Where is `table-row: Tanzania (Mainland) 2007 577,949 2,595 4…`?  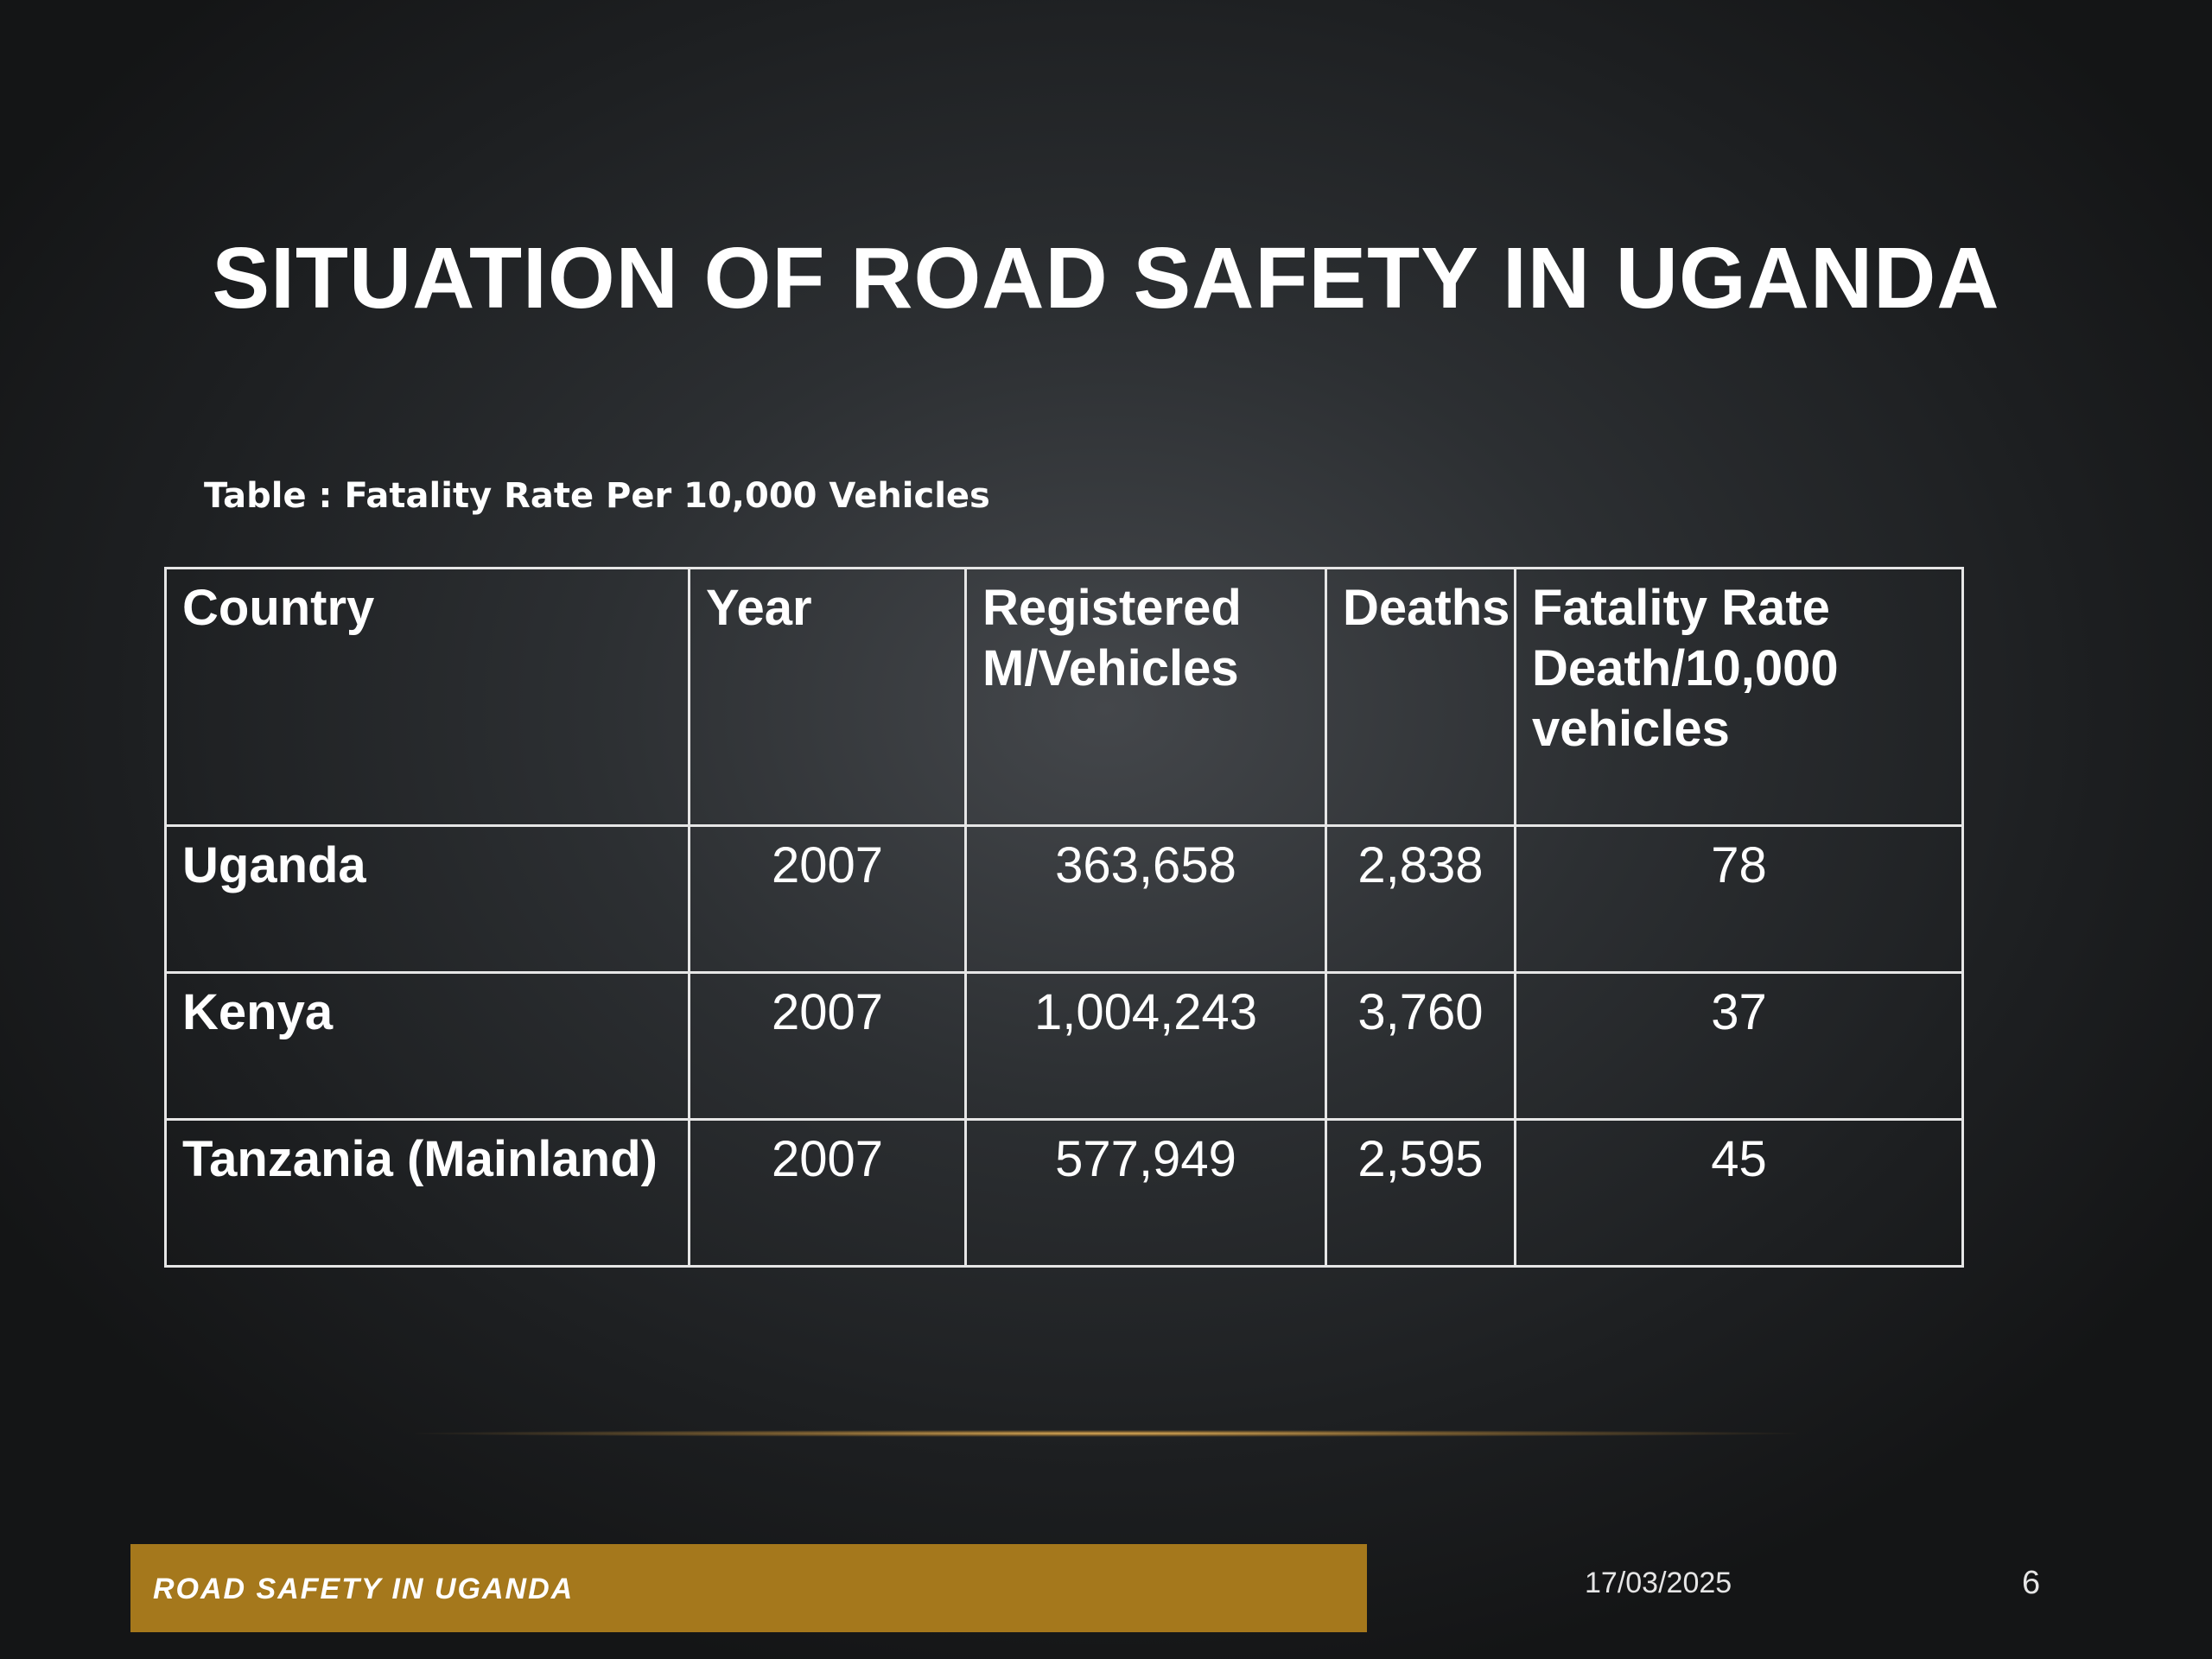
table-row: Tanzania (Mainland) 2007 577,949 2,595 4… is located at coordinates (1064, 1193).